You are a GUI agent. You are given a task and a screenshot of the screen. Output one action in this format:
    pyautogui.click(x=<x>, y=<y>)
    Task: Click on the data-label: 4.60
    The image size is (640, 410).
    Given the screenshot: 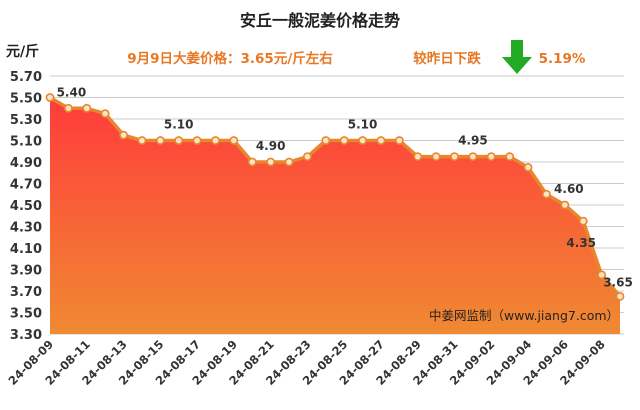 What is the action you would take?
    pyautogui.click(x=569, y=189)
    